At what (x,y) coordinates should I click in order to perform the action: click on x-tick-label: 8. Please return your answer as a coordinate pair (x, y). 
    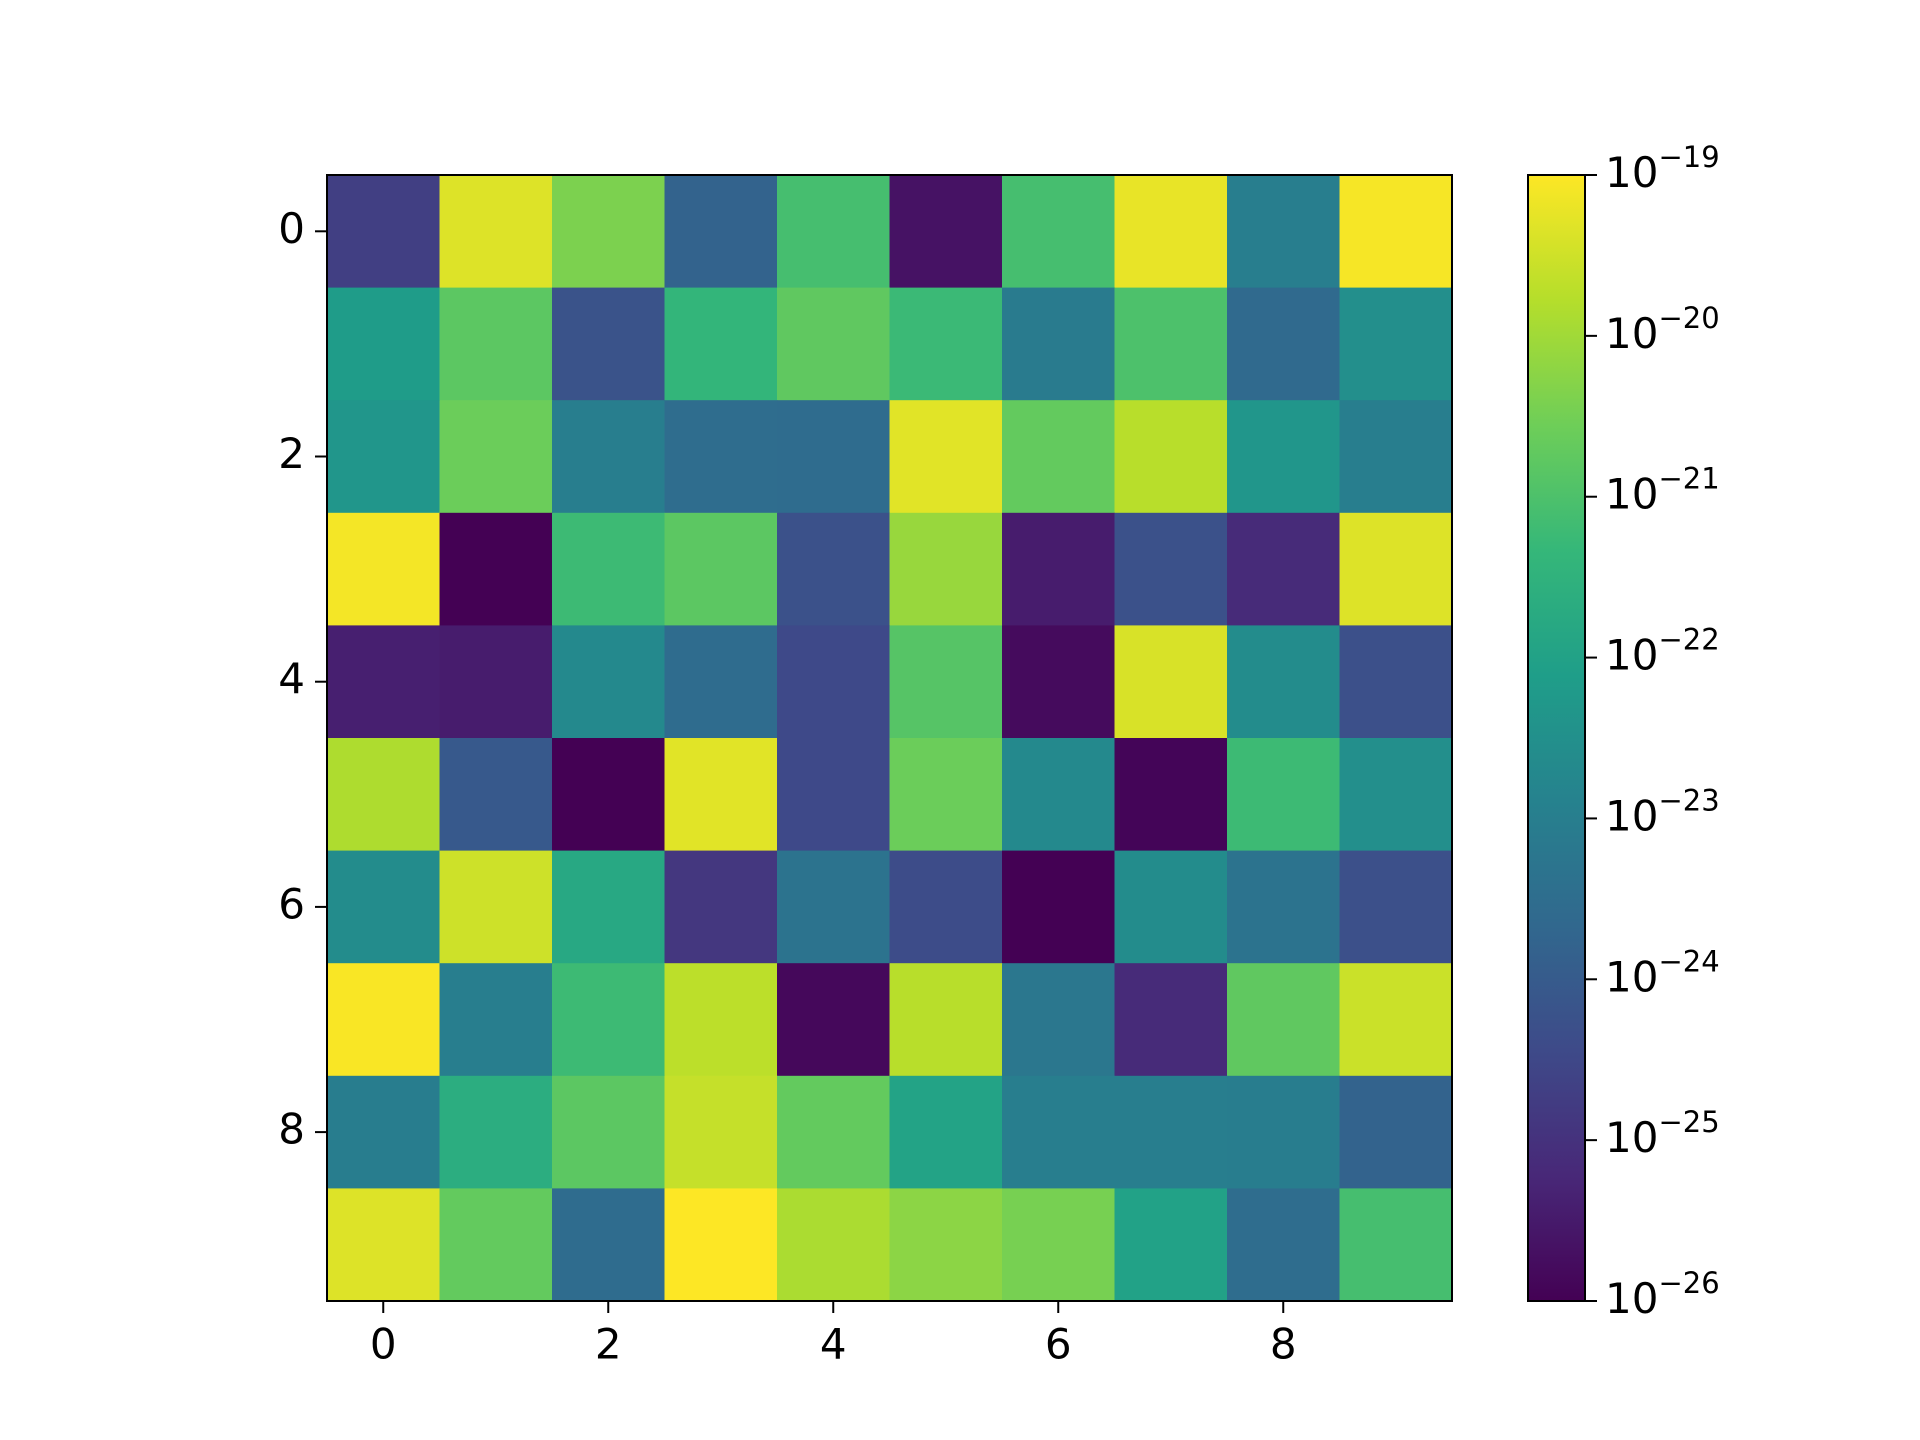
    Looking at the image, I should click on (1283, 1344).